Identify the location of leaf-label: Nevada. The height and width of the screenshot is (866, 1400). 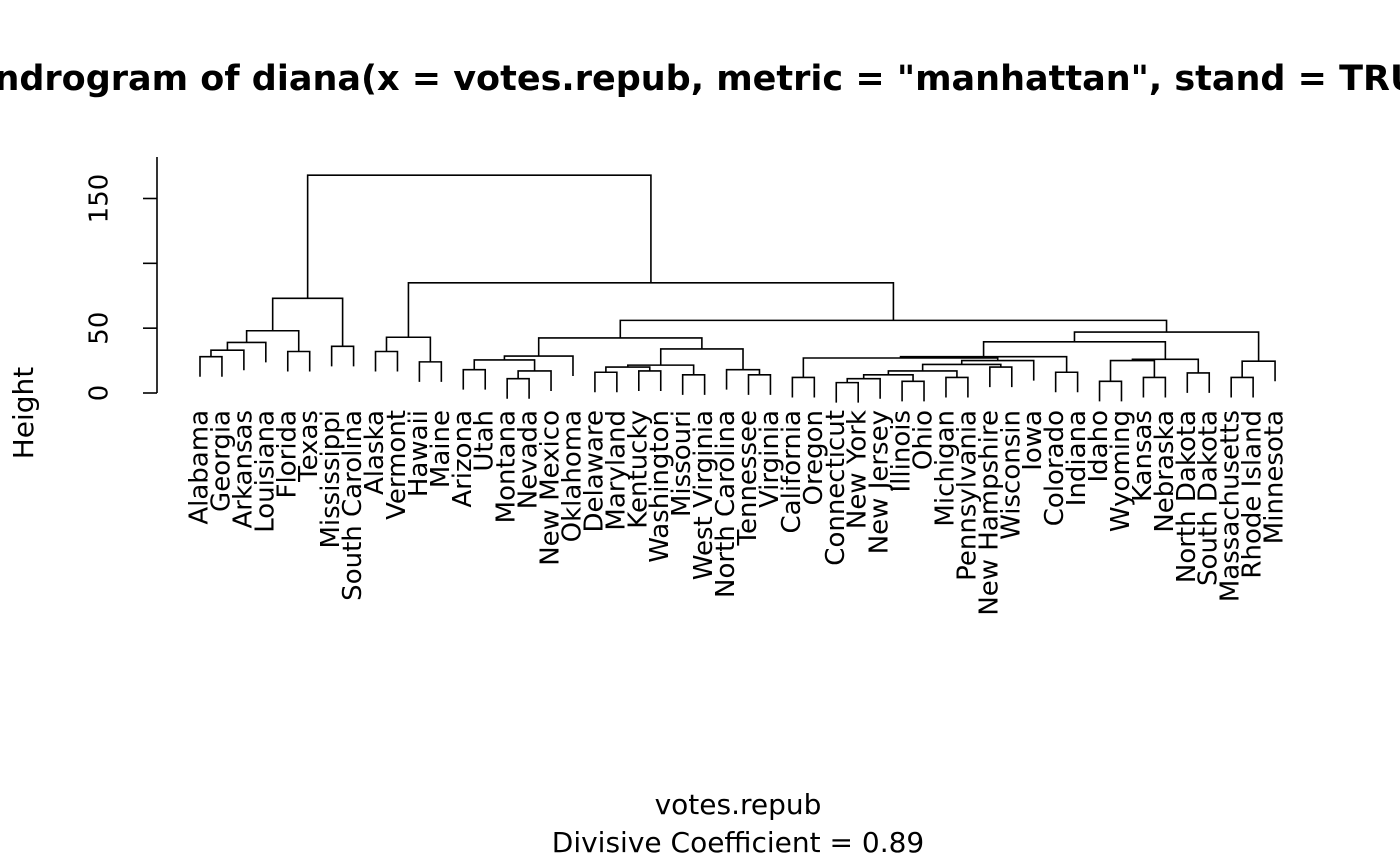
(529, 459).